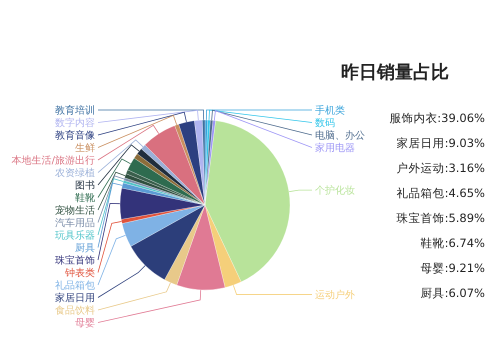  Describe the element at coordinates (75, 236) in the screenshot. I see `slice-label: 玩具乐器` at that location.